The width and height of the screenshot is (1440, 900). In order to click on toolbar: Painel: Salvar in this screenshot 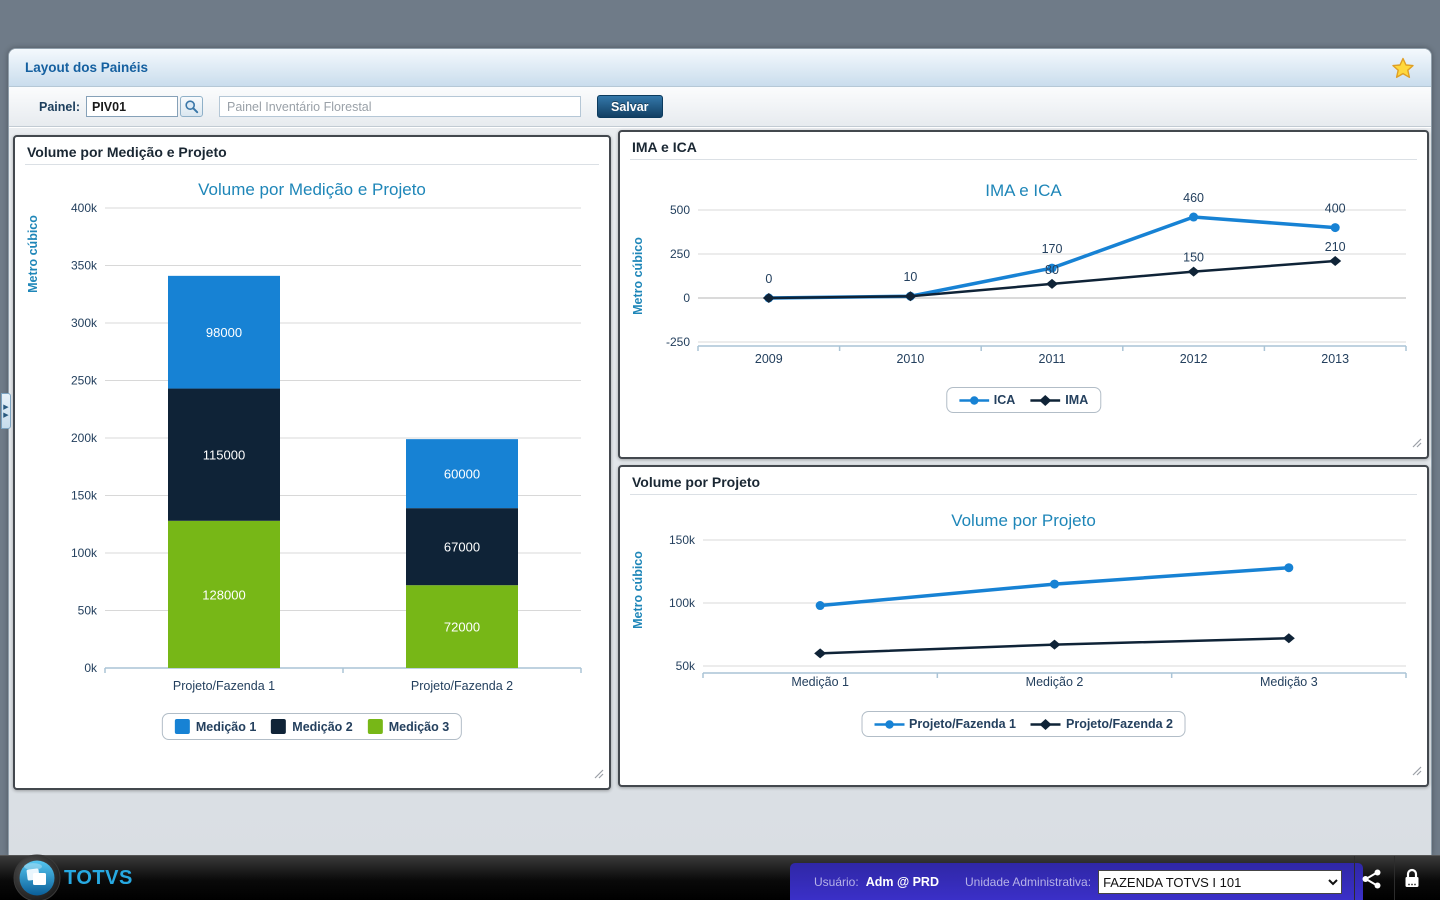, I will do `click(720, 107)`.